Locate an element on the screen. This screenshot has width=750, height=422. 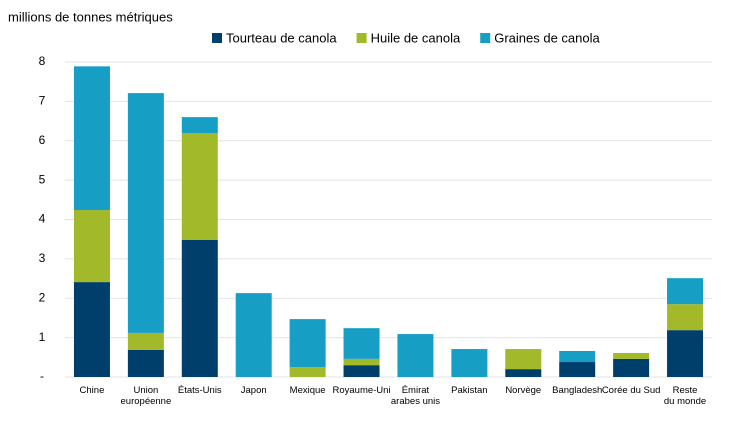
y-tick-label: 7 is located at coordinates (42, 101).